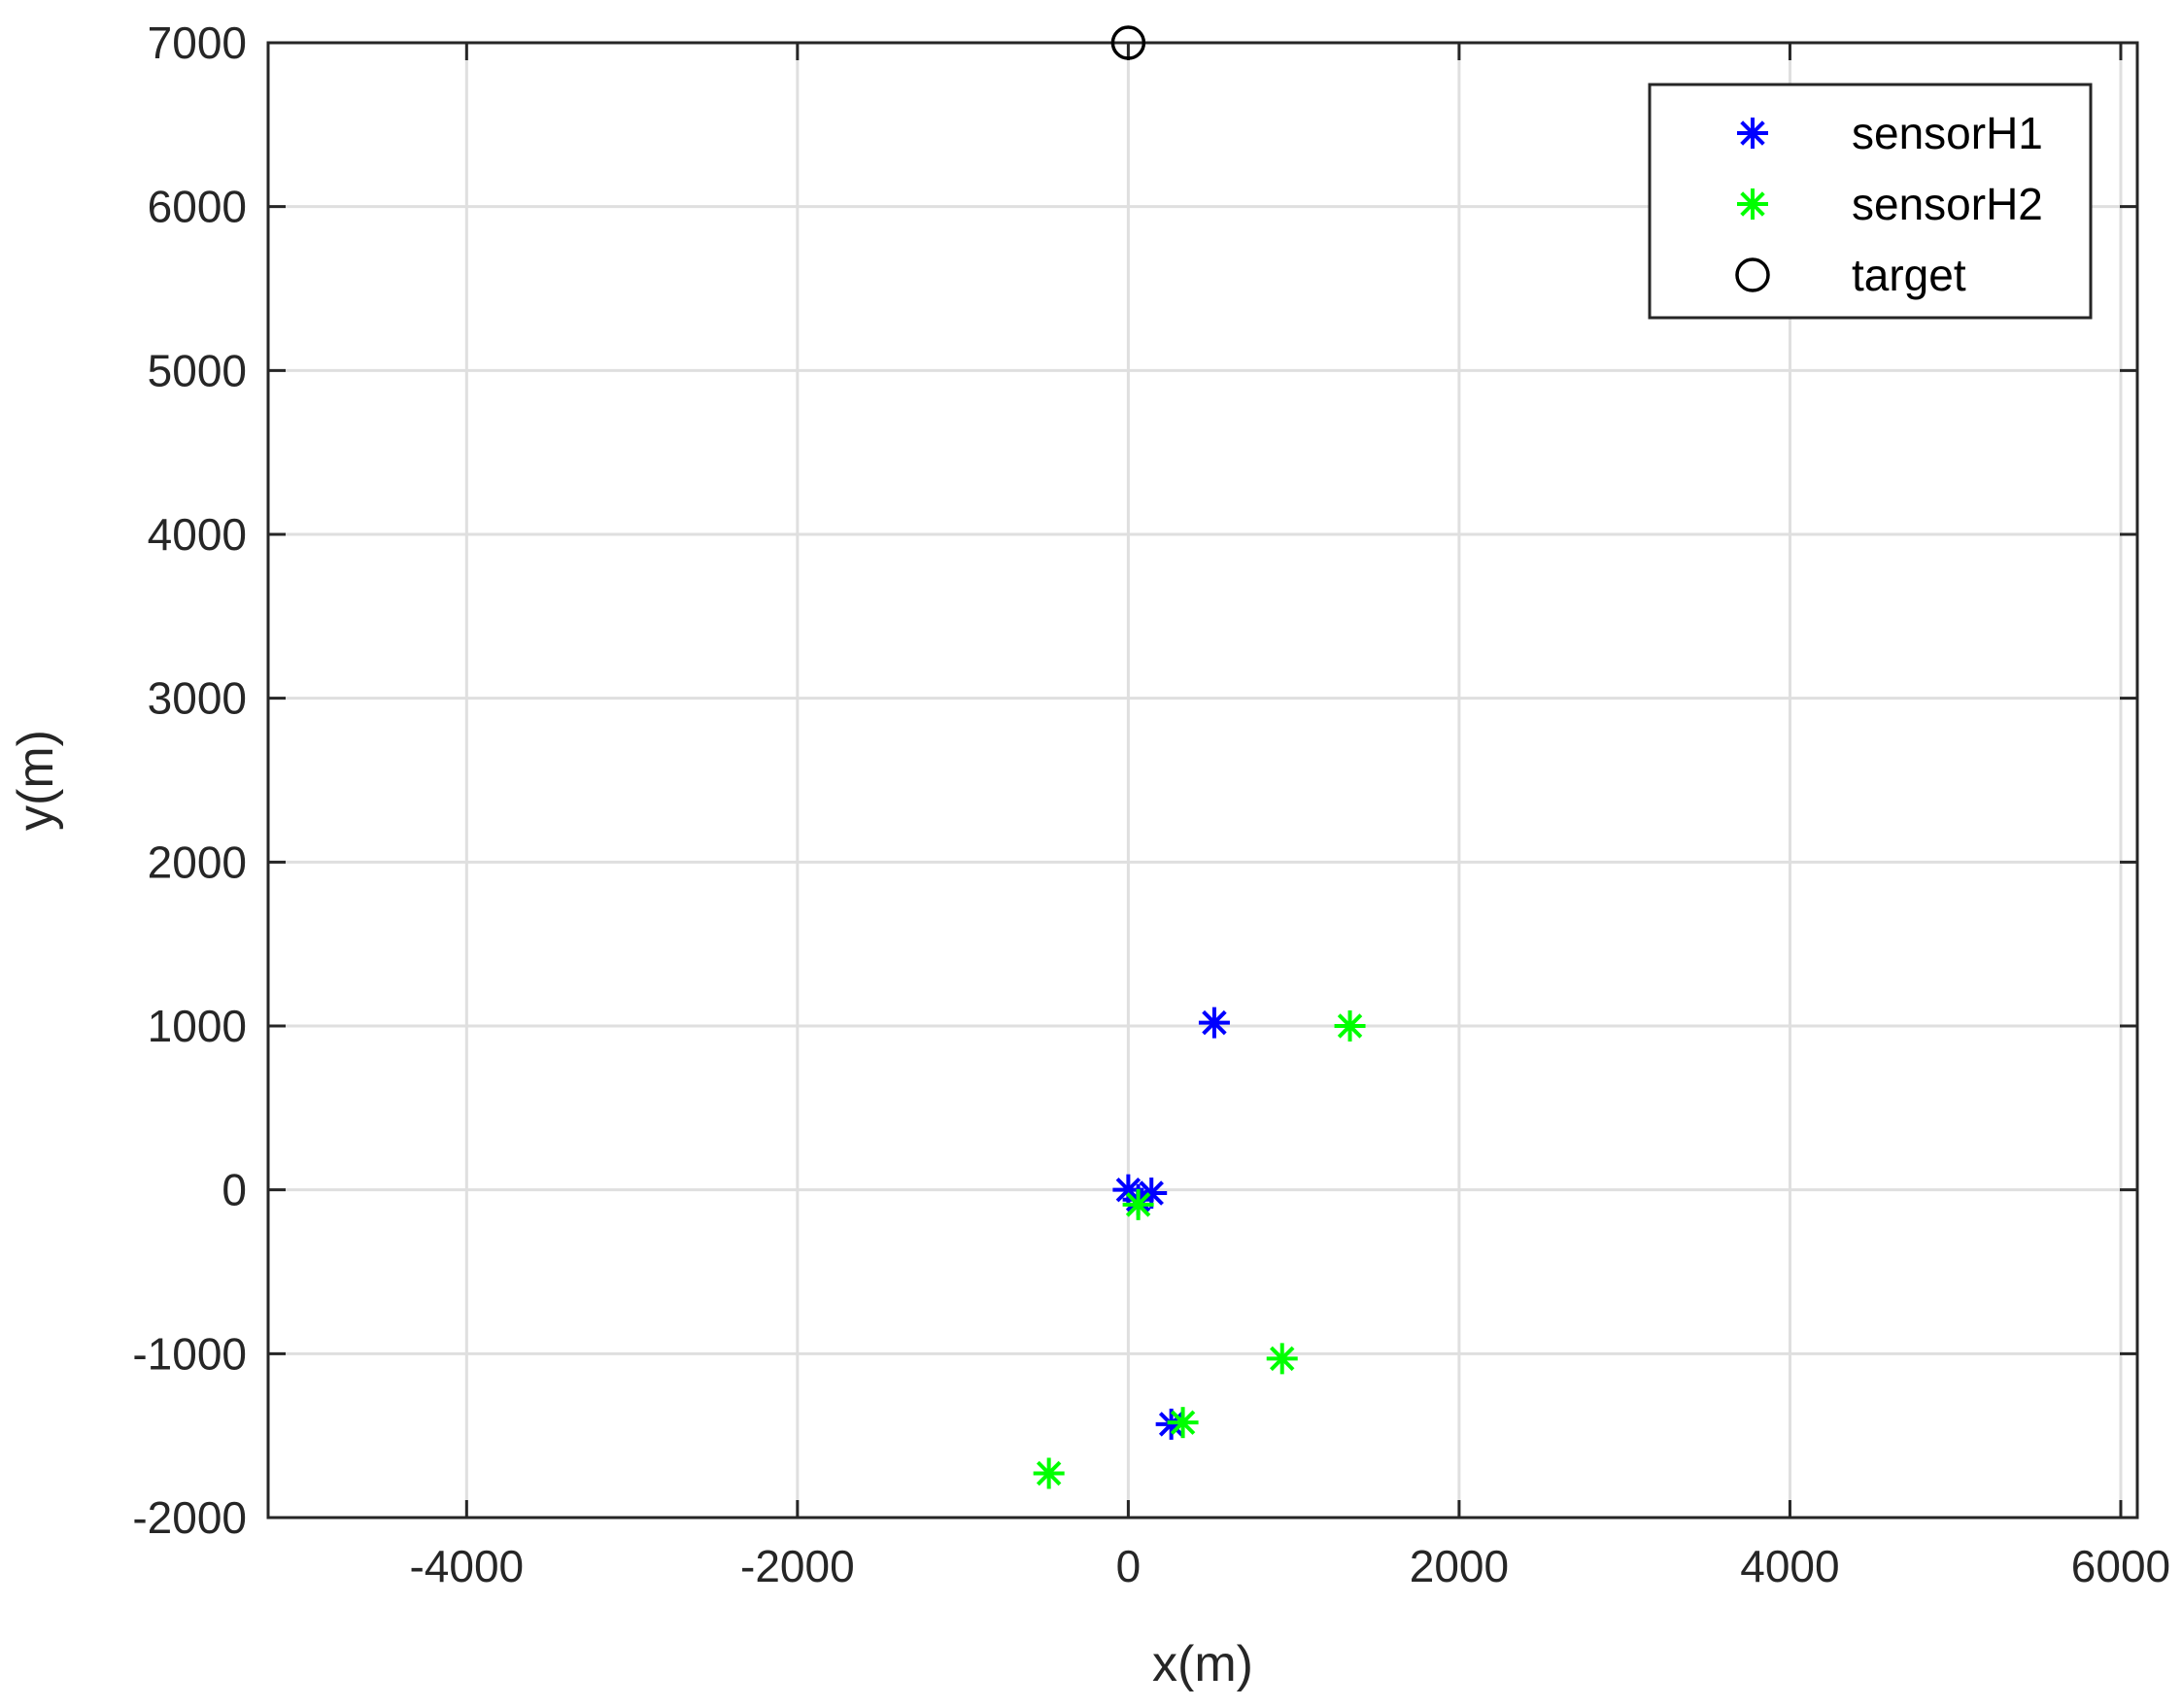 Image resolution: width=2182 pixels, height=1708 pixels. I want to click on y-tick-label: 5000, so click(197, 370).